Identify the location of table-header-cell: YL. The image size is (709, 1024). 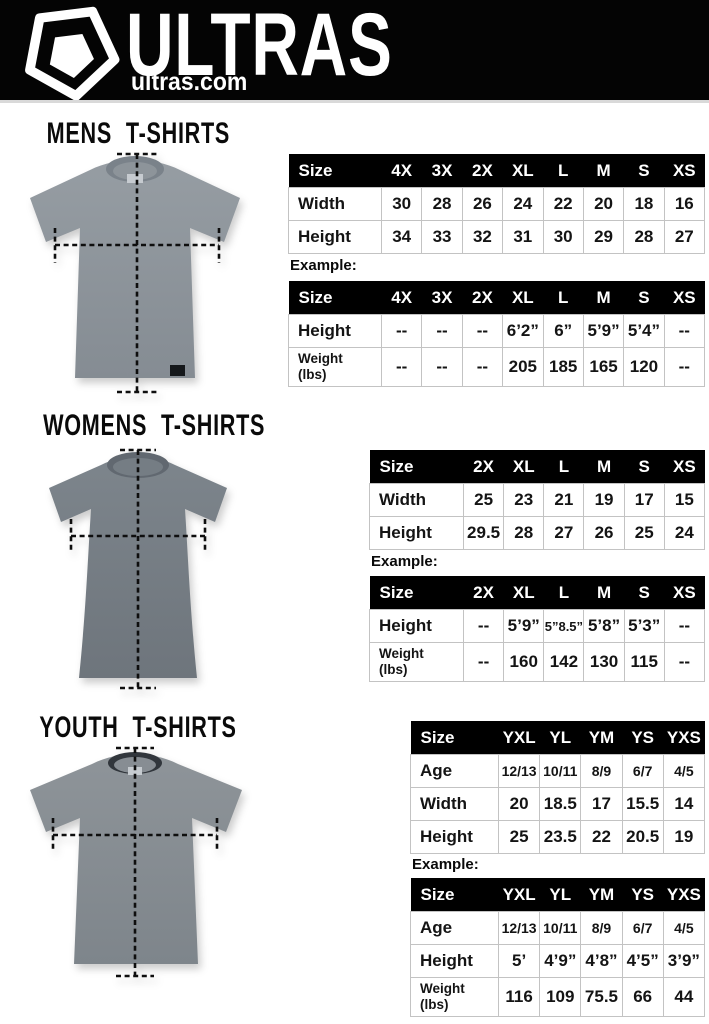
(560, 738).